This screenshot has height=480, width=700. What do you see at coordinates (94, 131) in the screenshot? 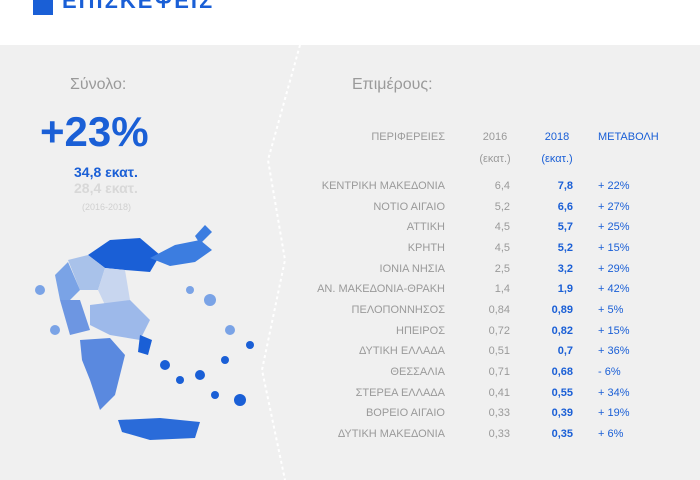
I see `summary-change: +23%` at bounding box center [94, 131].